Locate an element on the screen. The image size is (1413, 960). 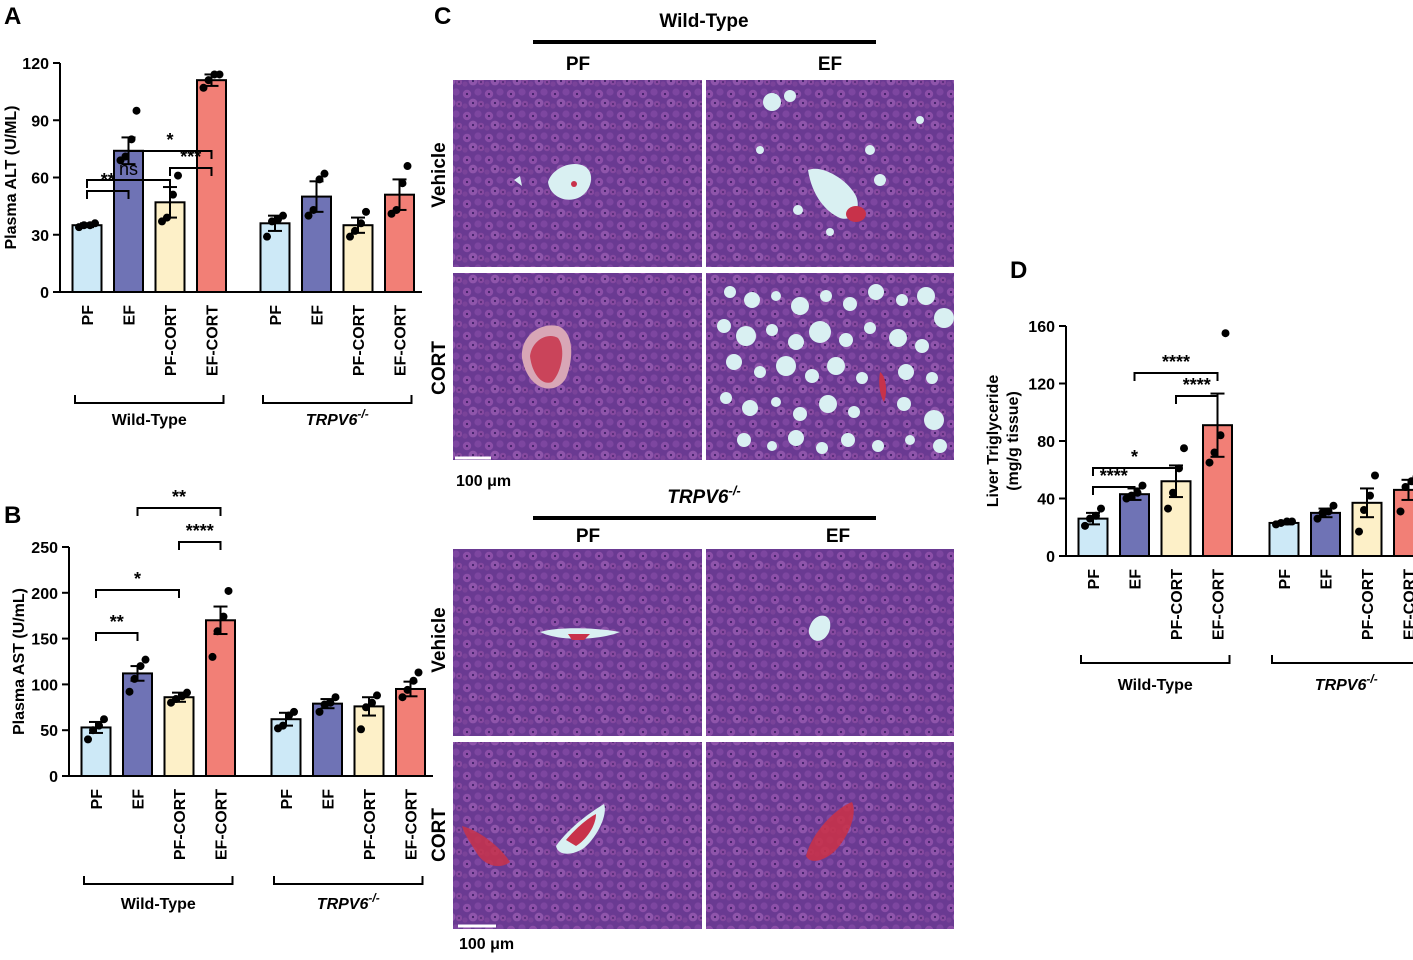
y-tick-label: 30 is located at coordinates (40, 236).